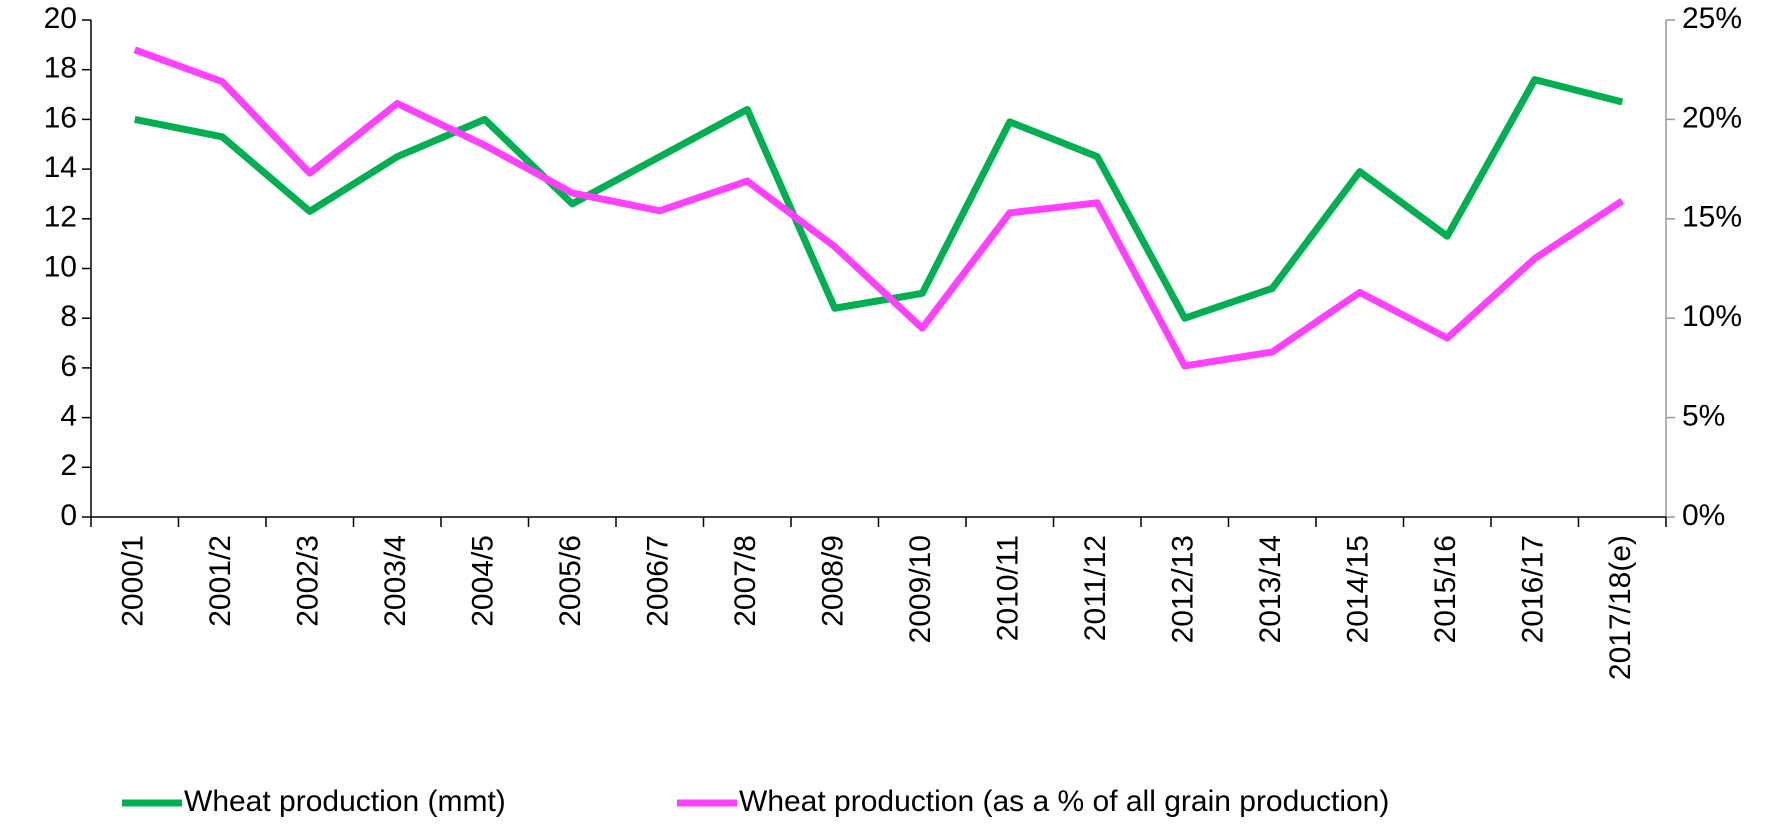 The image size is (1781, 827). Describe the element at coordinates (1445, 589) in the screenshot. I see `x-tick-label: 2015/16` at that location.